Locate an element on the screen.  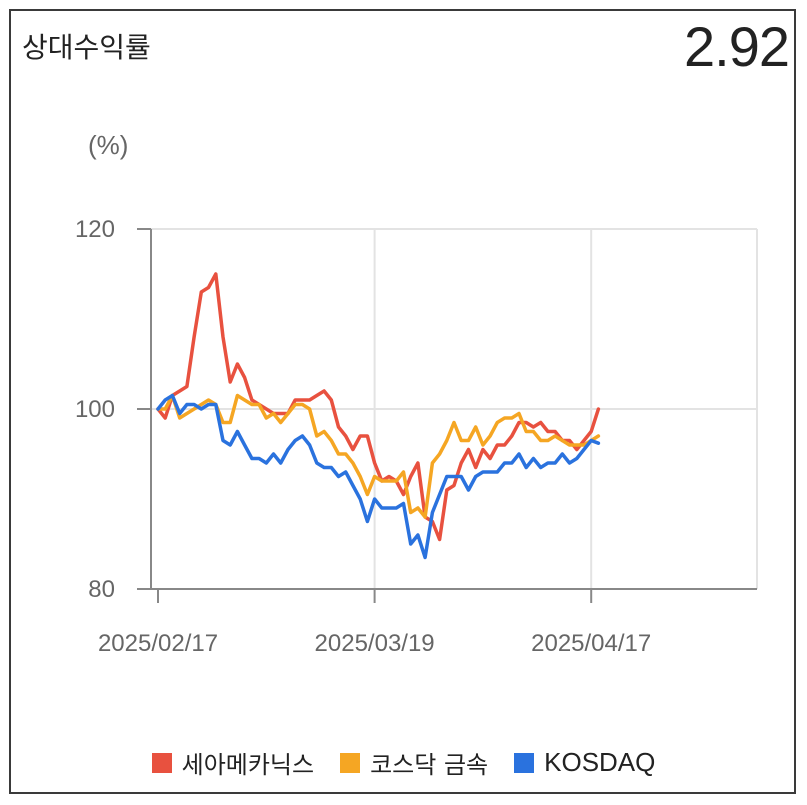
legend-swatch-kosdaq is located at coordinates (524, 762).